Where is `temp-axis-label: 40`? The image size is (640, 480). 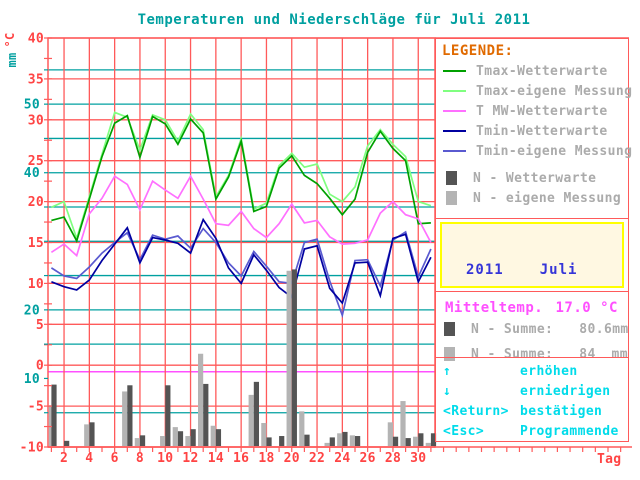
temp-axis-label: 40 is located at coordinates (36, 39).